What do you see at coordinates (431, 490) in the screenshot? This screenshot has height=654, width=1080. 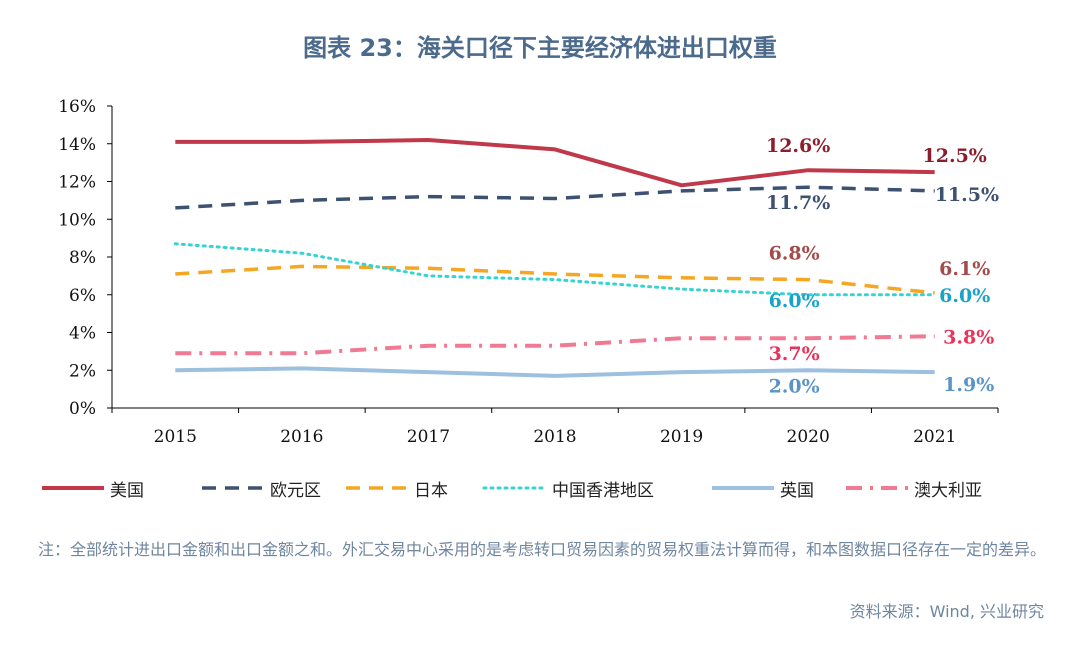 I see `legend-label: 日本` at bounding box center [431, 490].